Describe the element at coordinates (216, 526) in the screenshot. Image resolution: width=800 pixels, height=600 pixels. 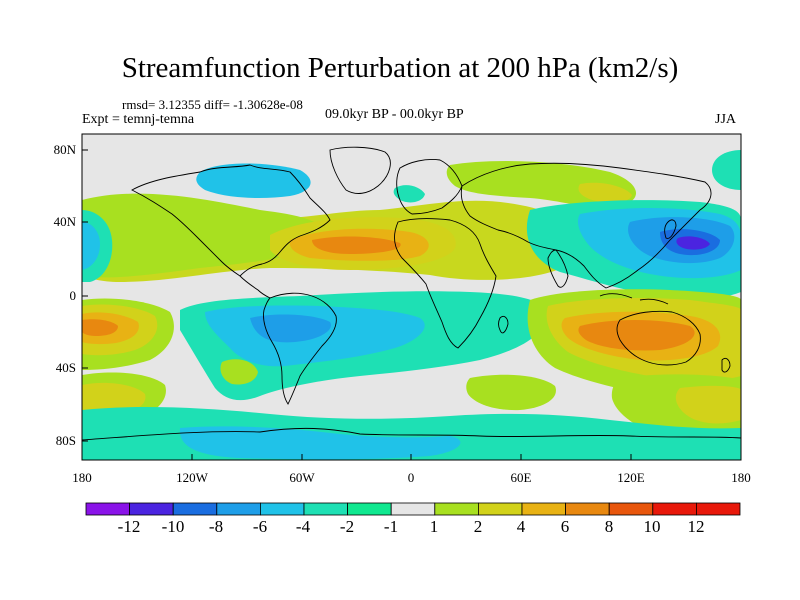
I see `colorbar-label-m8: -8` at that location.